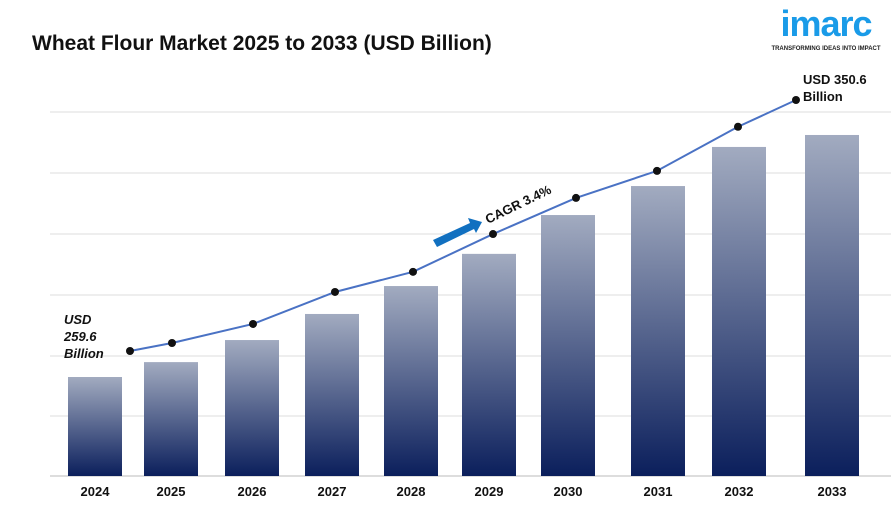 The image size is (891, 505). What do you see at coordinates (84, 353) in the screenshot?
I see `start-label-3: Billion` at bounding box center [84, 353].